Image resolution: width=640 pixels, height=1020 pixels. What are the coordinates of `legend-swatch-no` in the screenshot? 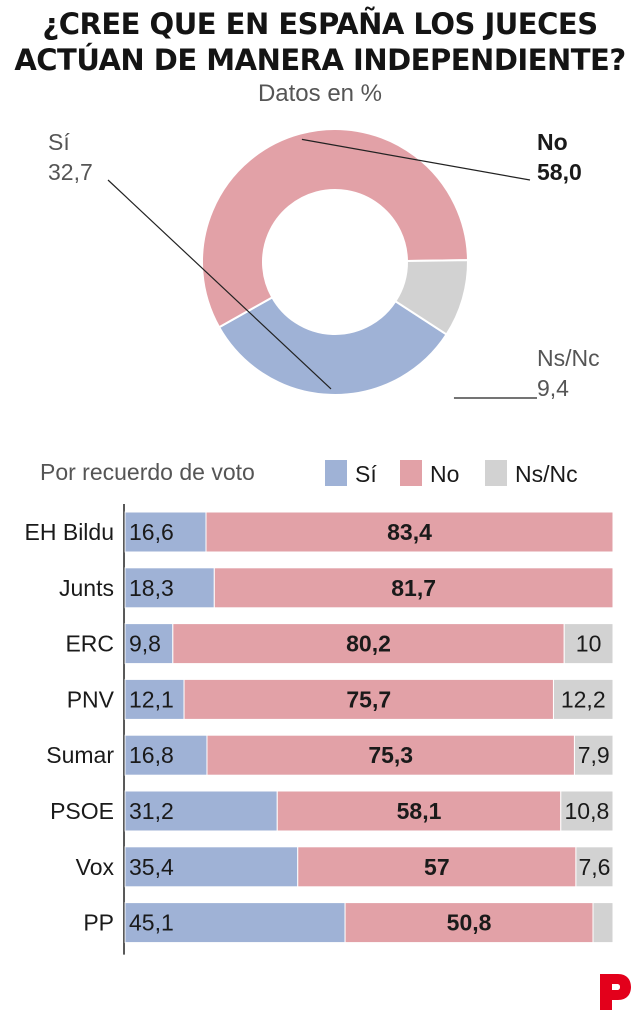 It's located at (411, 473).